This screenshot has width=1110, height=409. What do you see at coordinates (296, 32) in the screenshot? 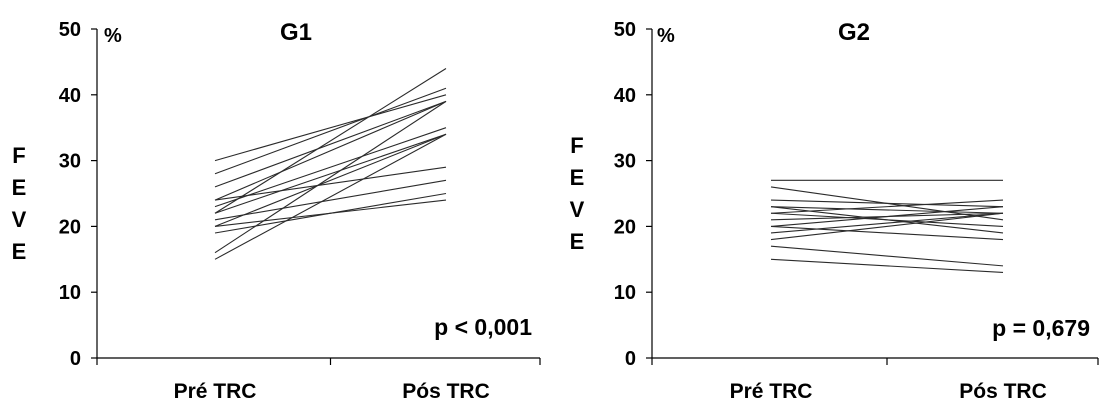
I see `chart-title: G1` at bounding box center [296, 32].